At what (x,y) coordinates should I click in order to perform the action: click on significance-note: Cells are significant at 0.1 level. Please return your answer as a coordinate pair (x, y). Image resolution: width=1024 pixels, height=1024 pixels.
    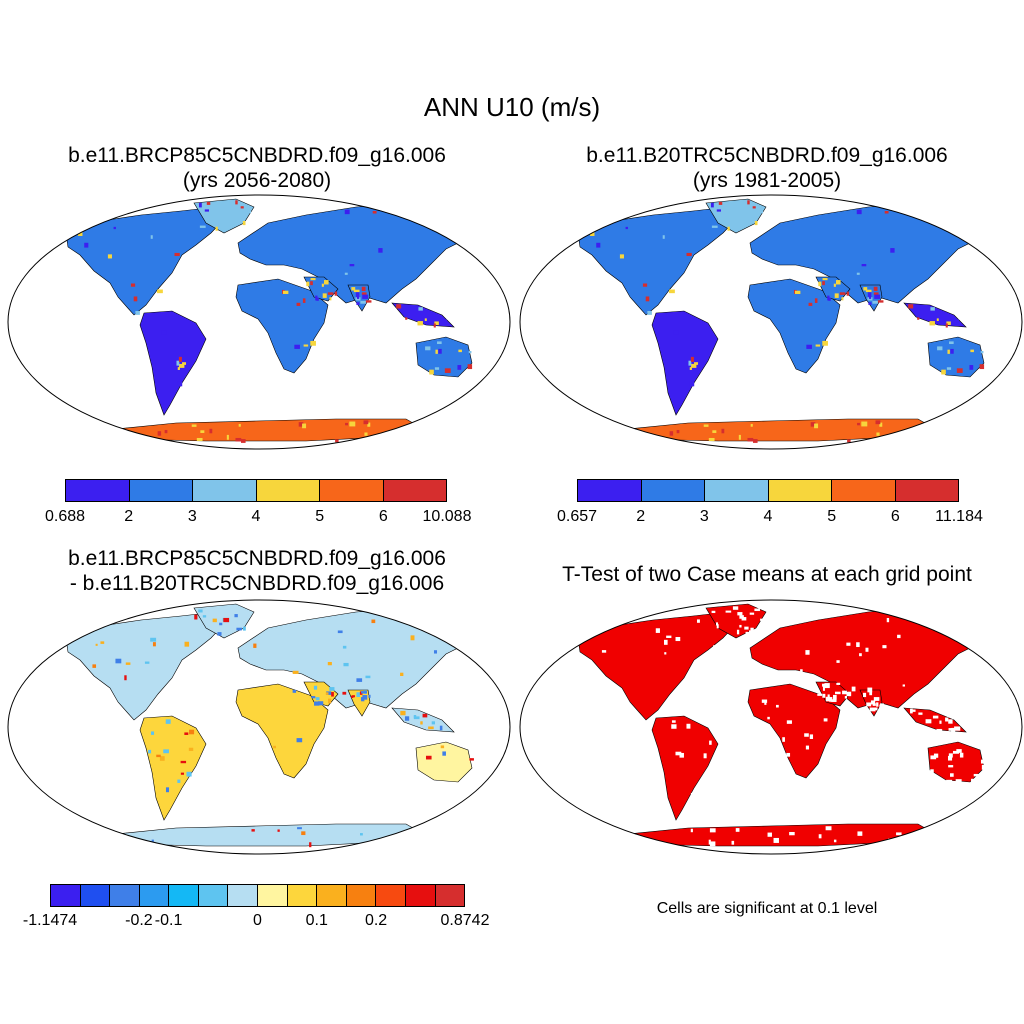
    Looking at the image, I should click on (767, 908).